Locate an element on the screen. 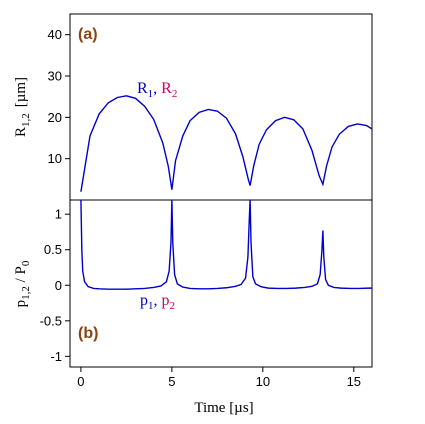  y-tick-label: 0 is located at coordinates (58, 285).